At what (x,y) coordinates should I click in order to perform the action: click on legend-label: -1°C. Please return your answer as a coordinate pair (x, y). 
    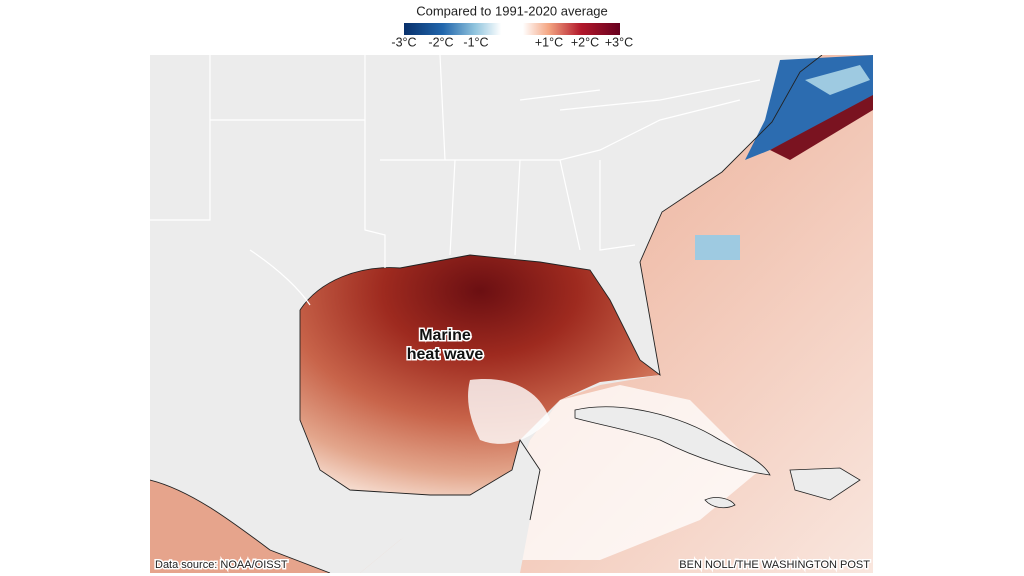
    Looking at the image, I should click on (475, 42).